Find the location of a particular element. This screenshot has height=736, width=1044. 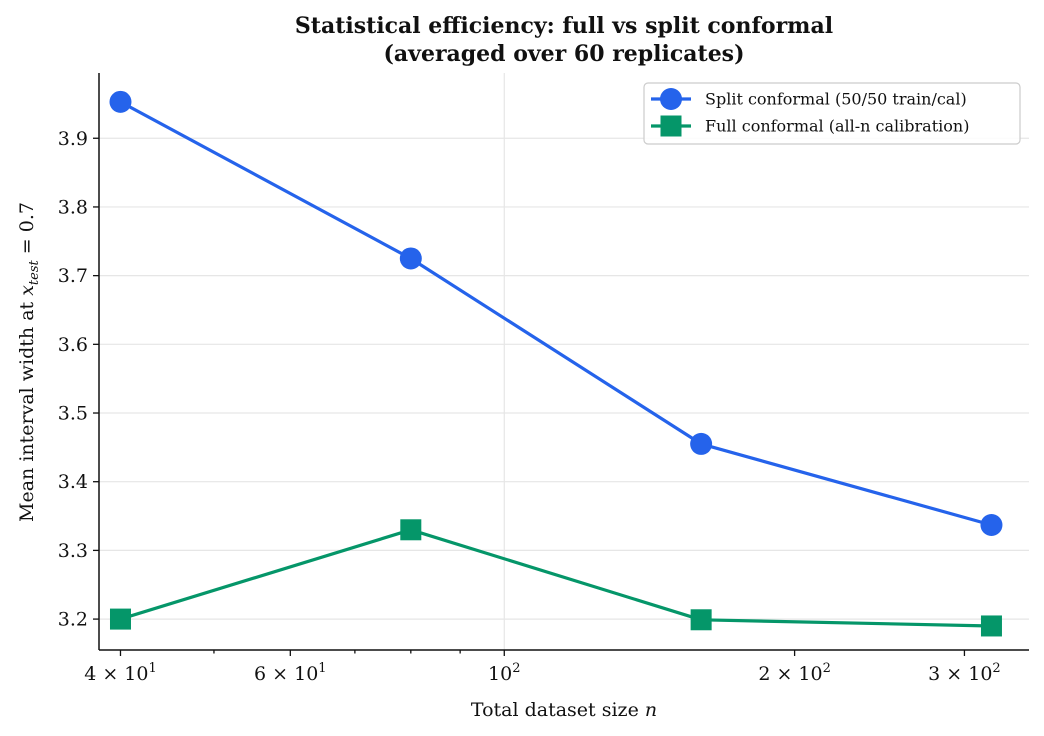

y-tick-label: 3.8 is located at coordinates (73, 207).